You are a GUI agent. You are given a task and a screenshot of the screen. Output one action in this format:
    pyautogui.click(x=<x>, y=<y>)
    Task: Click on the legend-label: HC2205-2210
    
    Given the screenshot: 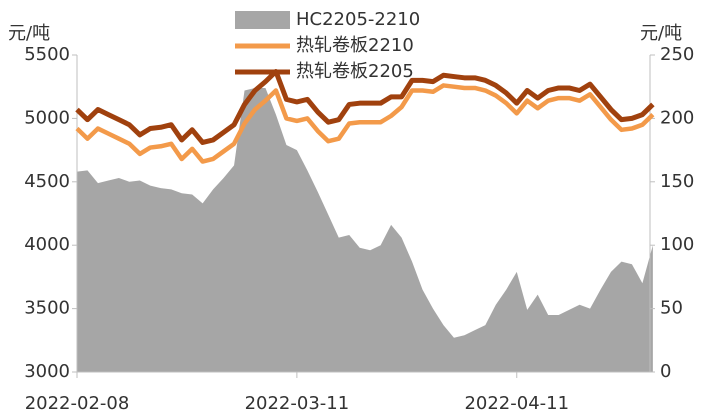 What is the action you would take?
    pyautogui.click(x=358, y=19)
    